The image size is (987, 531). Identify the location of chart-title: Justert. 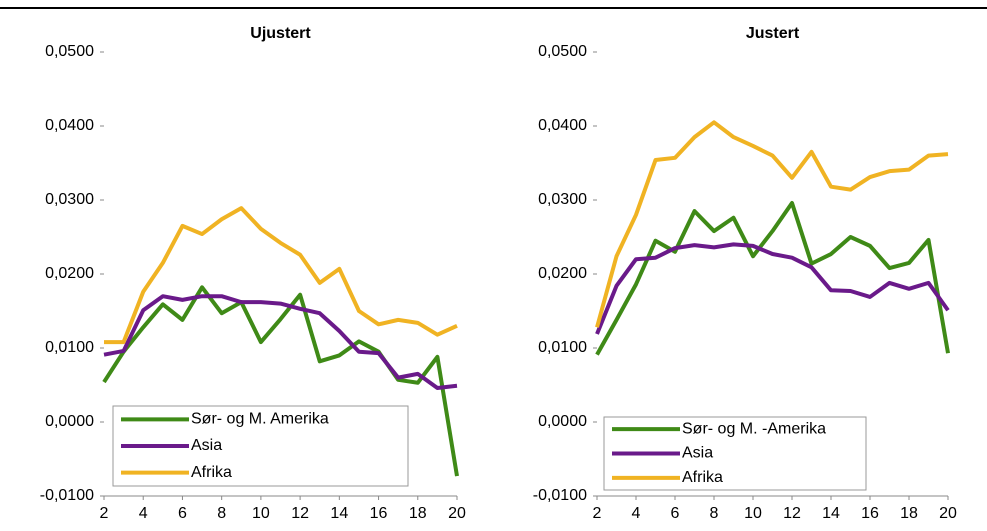
(773, 33).